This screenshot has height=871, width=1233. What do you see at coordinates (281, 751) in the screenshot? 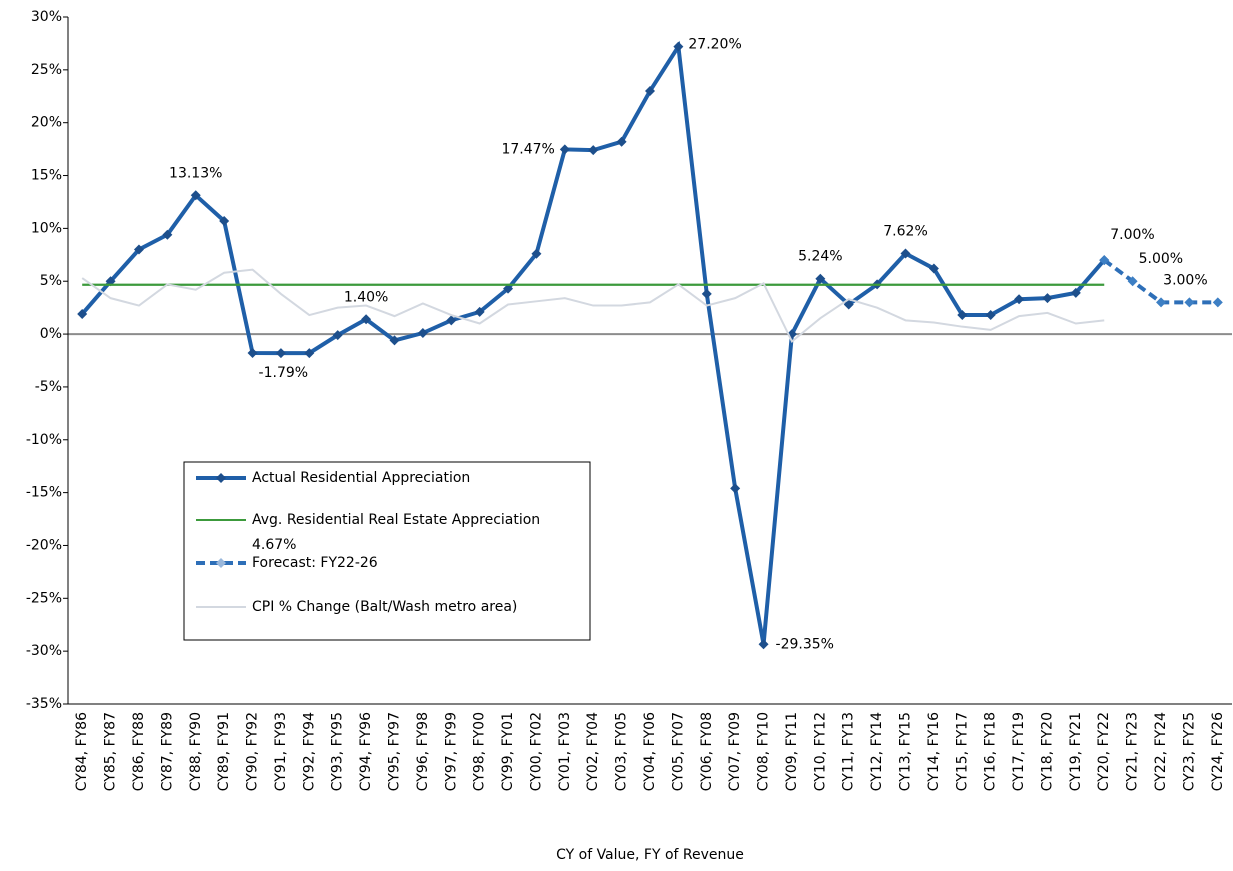
I see `x-tick-label: CY91, FY93` at bounding box center [281, 751].